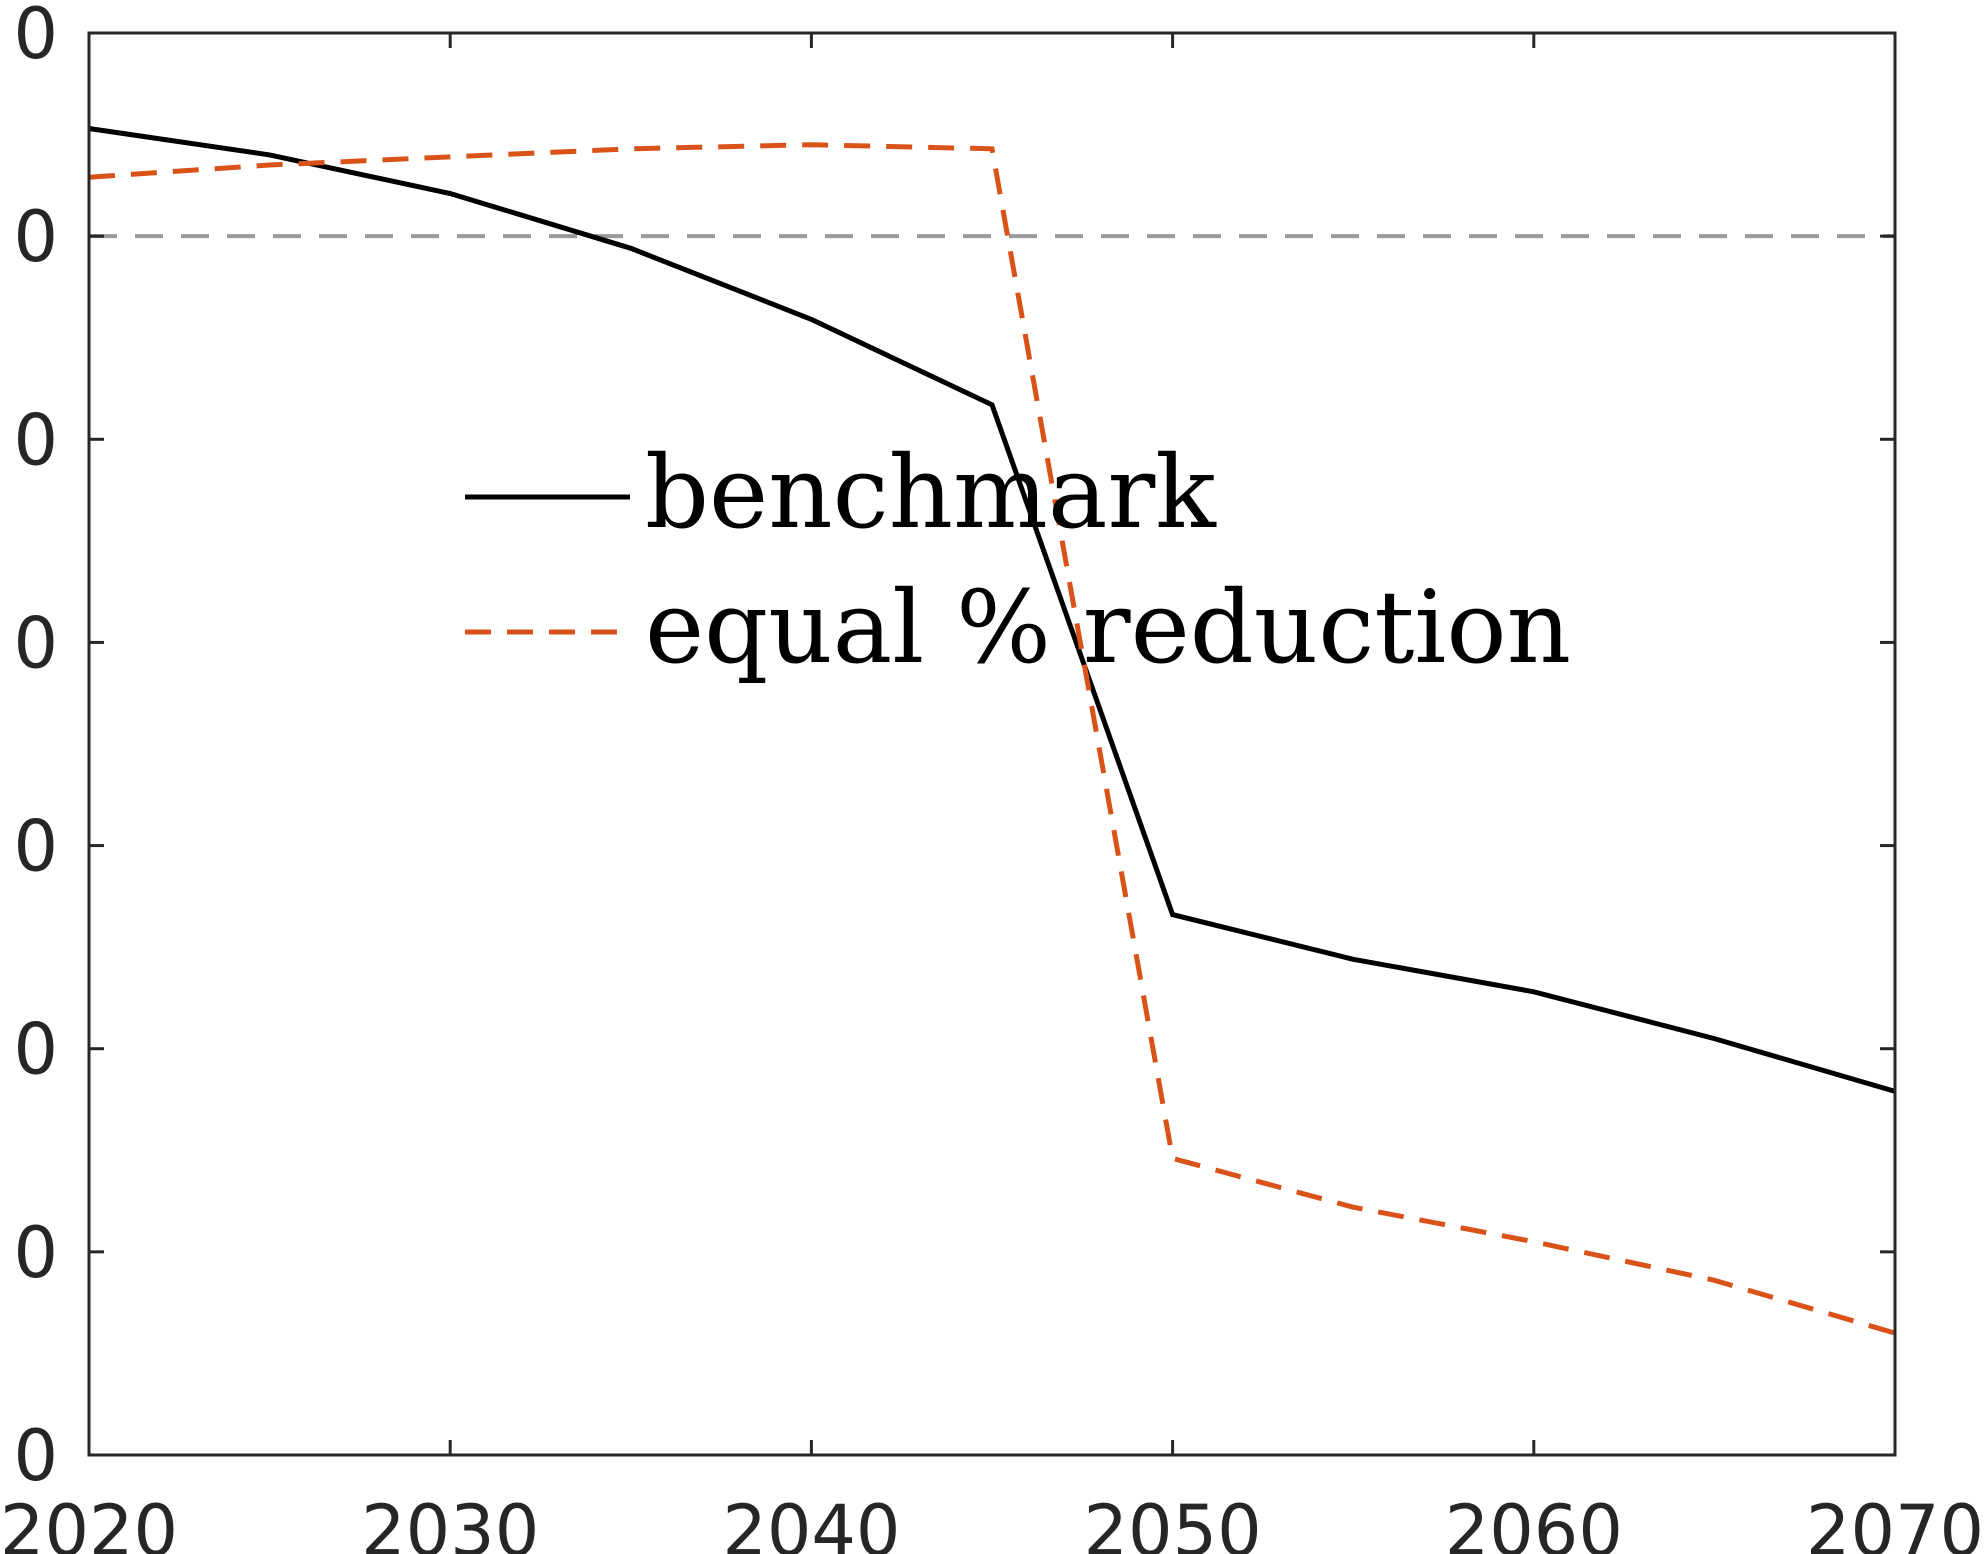  Describe the element at coordinates (1018, 560) in the screenshot. I see `legend: benchmark equal % reduction` at that location.